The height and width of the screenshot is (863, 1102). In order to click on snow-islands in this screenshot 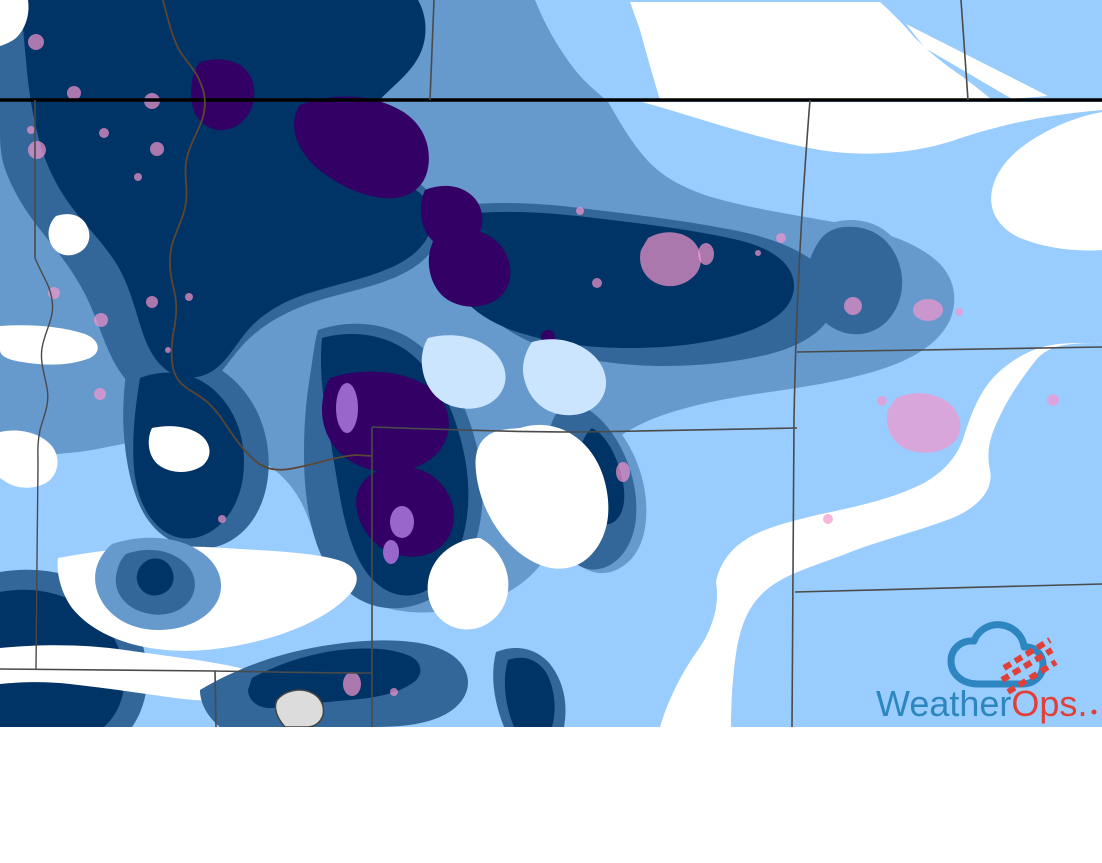, I will do `click(330, 632)`.